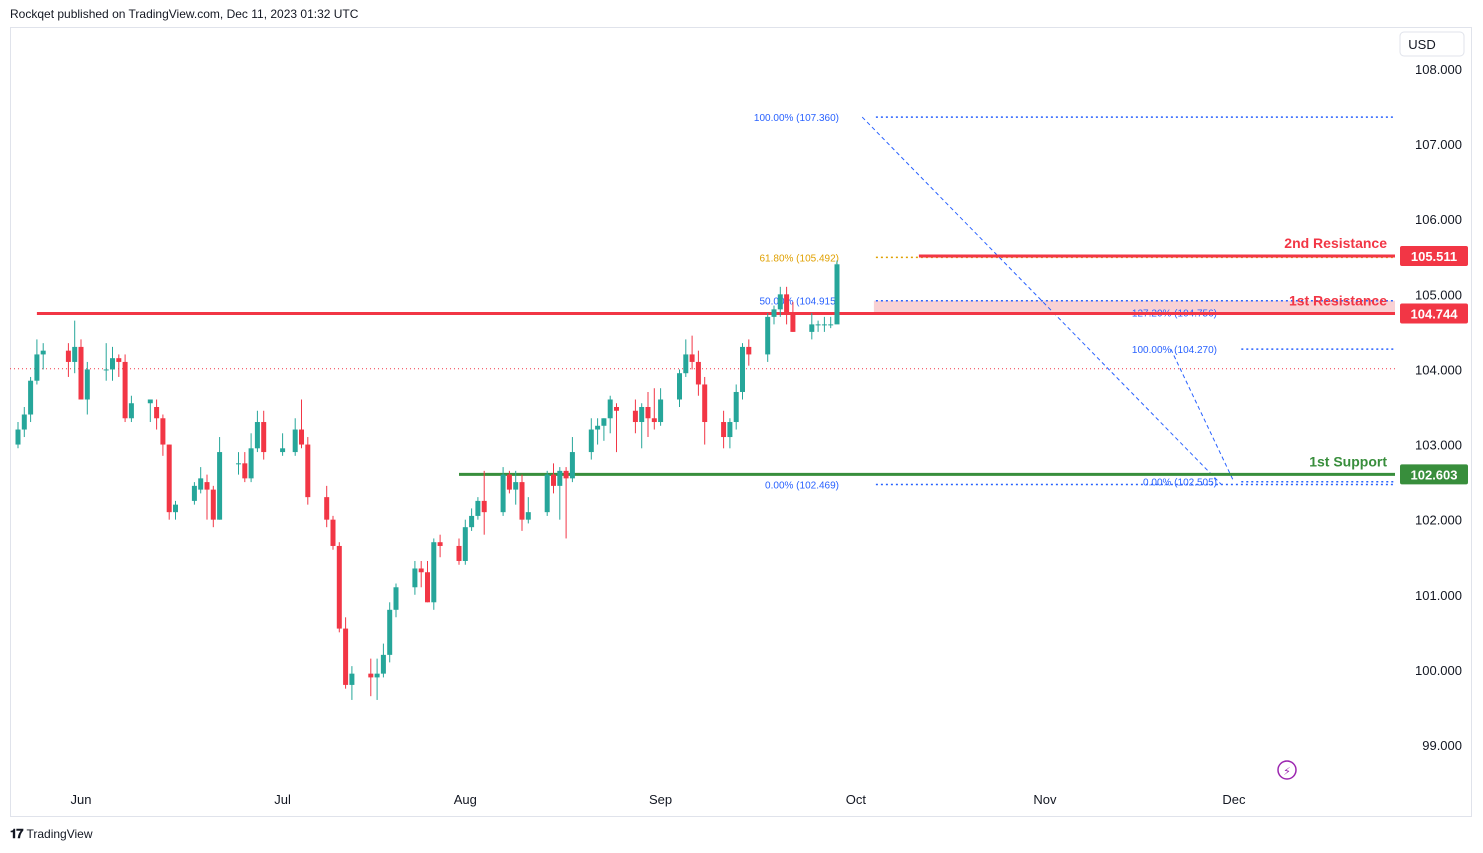 The image size is (1483, 853). What do you see at coordinates (799, 302) in the screenshot?
I see `fib-label: 50.00% (104.915)` at bounding box center [799, 302].